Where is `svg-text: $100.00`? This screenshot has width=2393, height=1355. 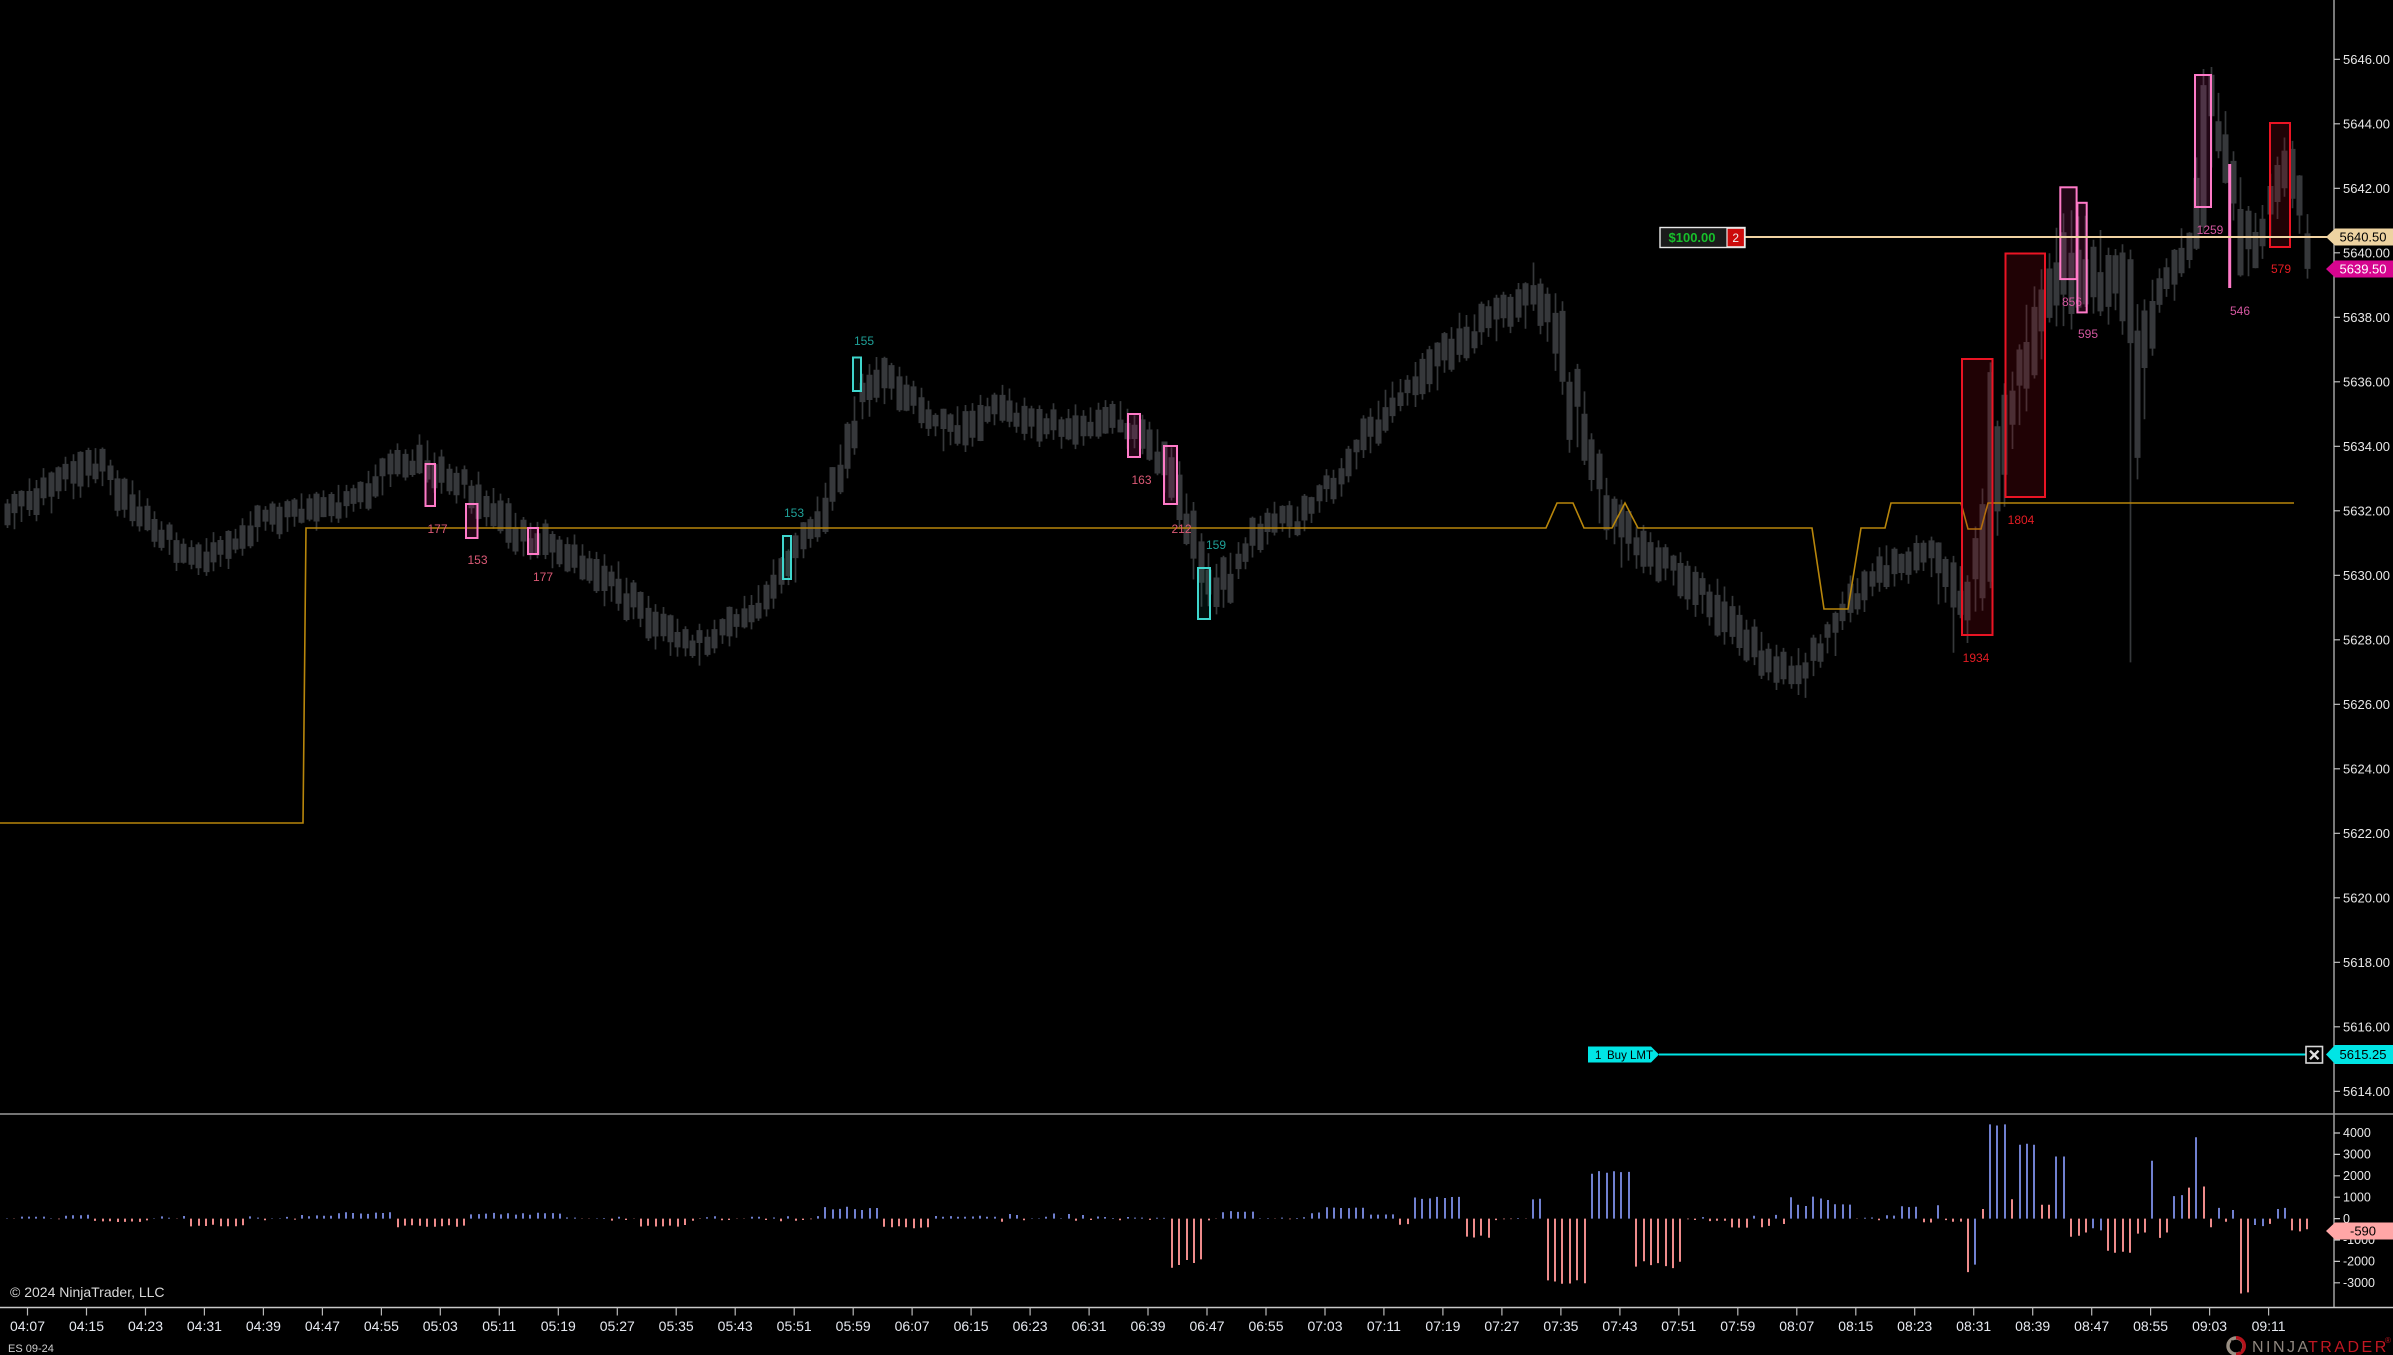 svg-text: $100.00 is located at coordinates (1692, 237).